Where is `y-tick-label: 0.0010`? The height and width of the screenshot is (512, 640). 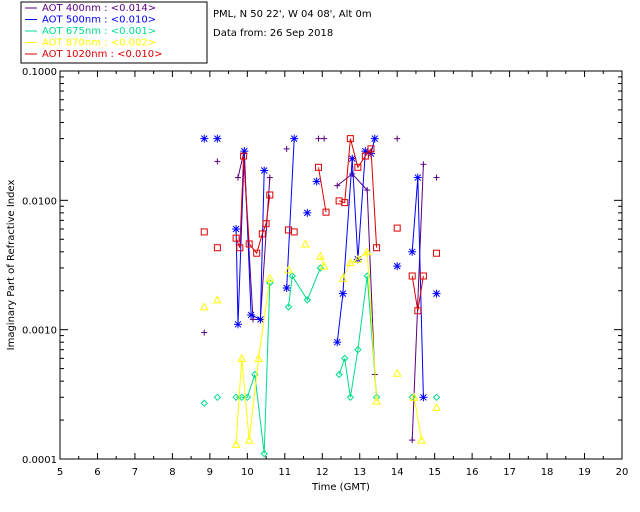 y-tick-label: 0.0010 is located at coordinates (39, 331).